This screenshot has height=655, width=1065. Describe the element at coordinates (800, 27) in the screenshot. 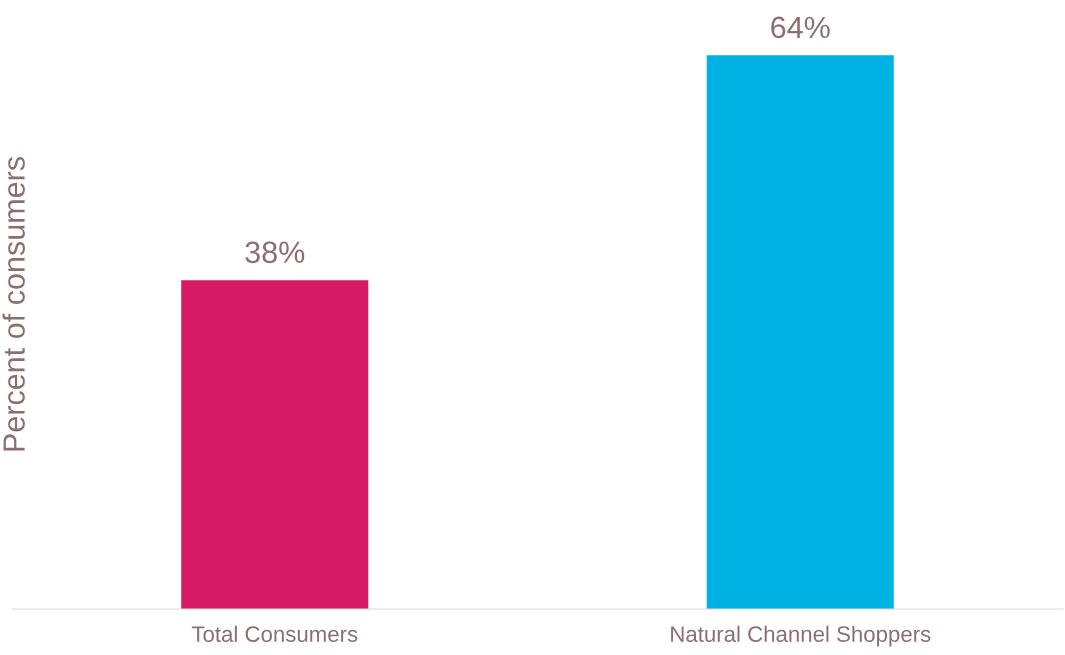

I see `data-label: 64%` at that location.